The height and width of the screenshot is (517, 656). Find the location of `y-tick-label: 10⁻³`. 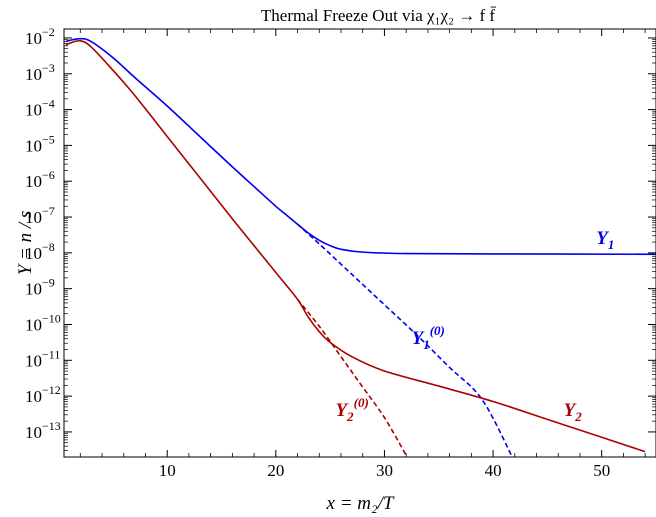

y-tick-label: 10⁻³ is located at coordinates (40, 72).